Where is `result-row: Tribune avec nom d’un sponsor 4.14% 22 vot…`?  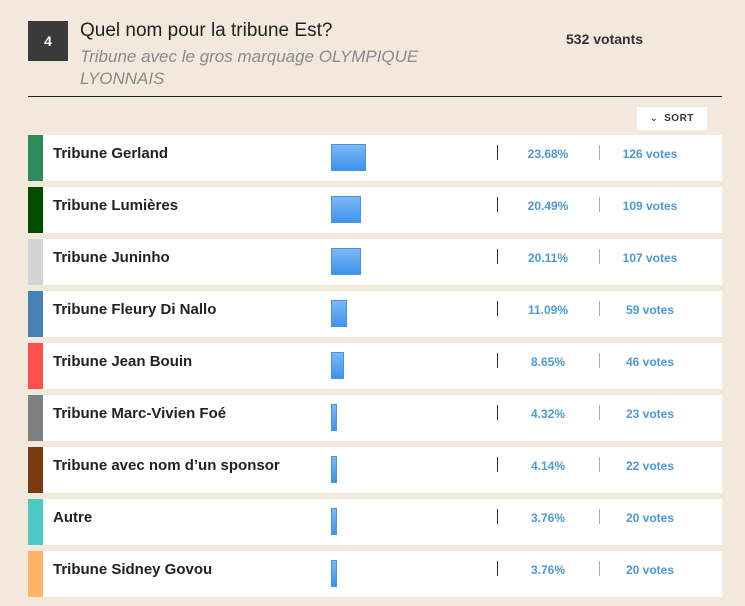
result-row: Tribune avec nom d’un sponsor 4.14% 22 vot… is located at coordinates (375, 470).